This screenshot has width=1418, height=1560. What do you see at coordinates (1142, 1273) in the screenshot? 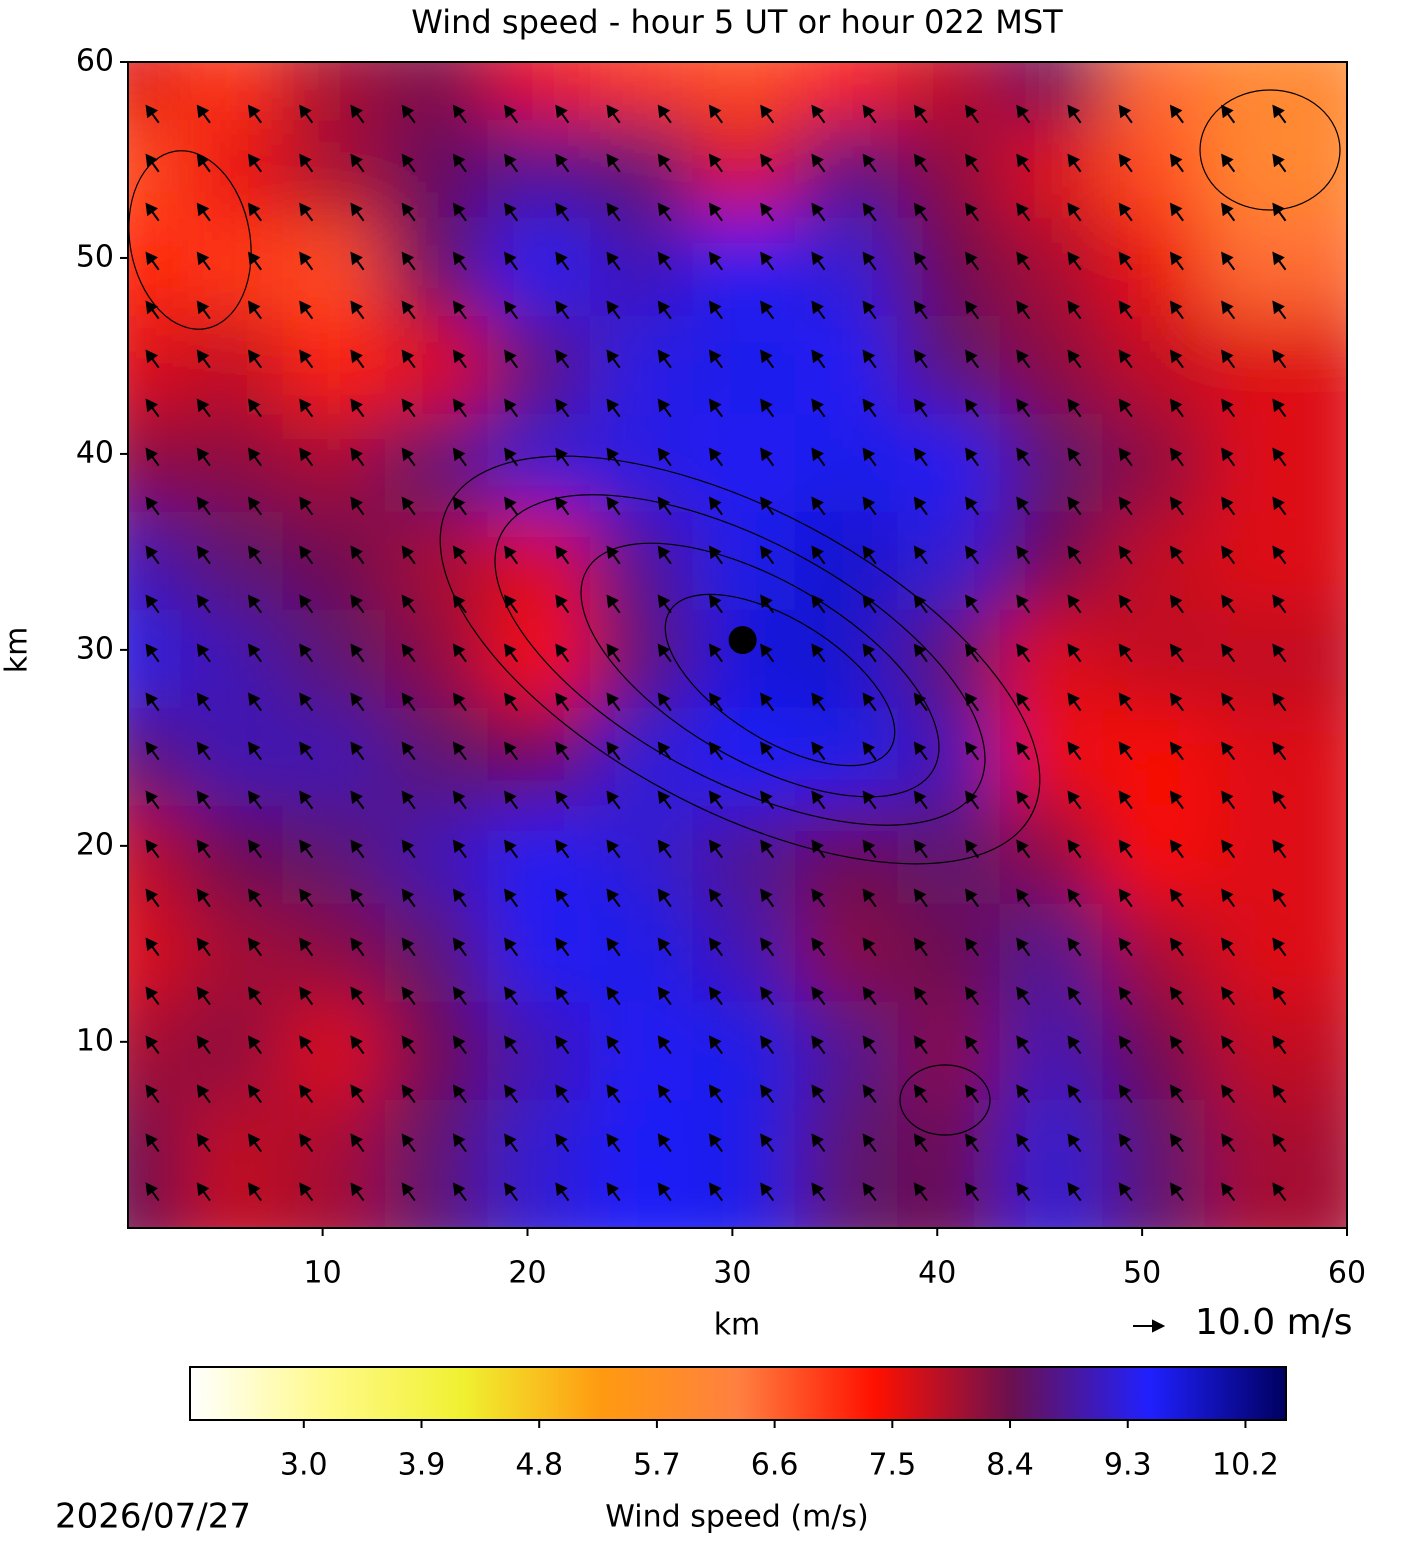
I see `x-tick-label: 50` at bounding box center [1142, 1273].